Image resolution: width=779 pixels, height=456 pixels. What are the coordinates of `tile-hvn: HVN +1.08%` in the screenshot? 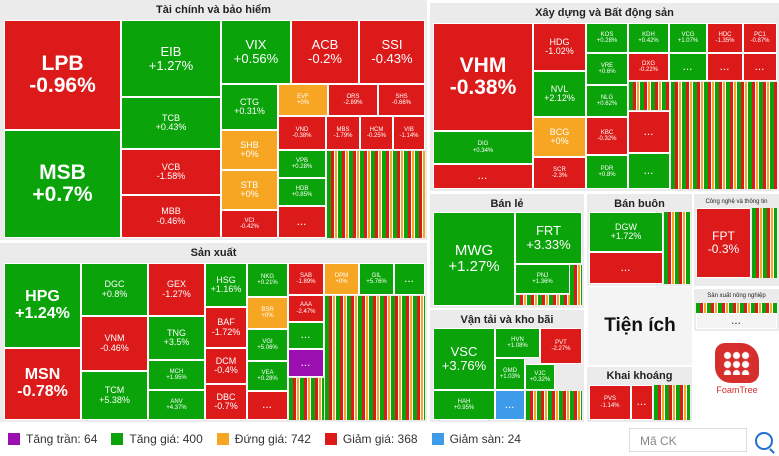 It's located at (517, 343).